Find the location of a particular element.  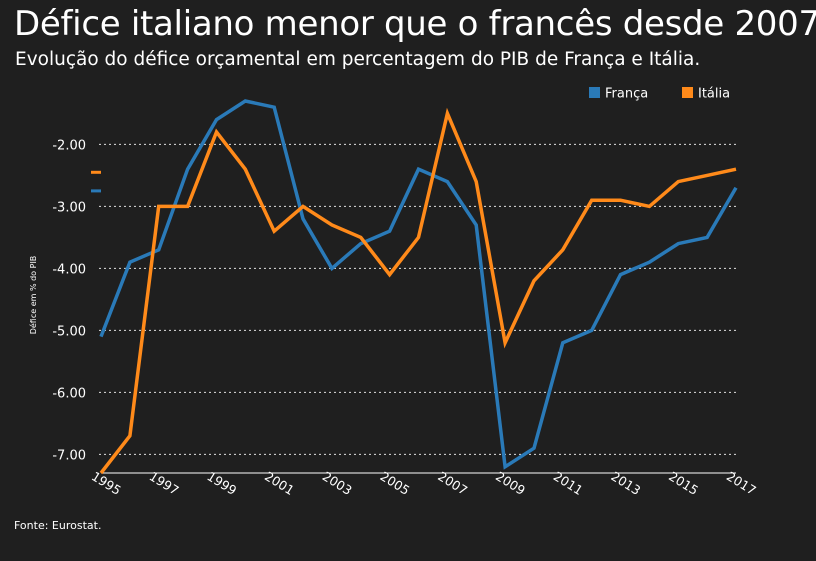

y-tick-label: -7.00 is located at coordinates (69, 455).